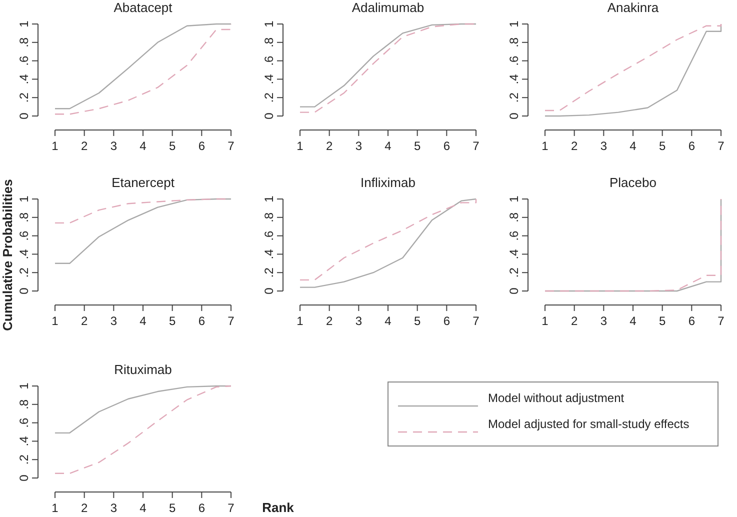 Image resolution: width=737 pixels, height=517 pixels. I want to click on text: Model without adjustment, so click(556, 398).